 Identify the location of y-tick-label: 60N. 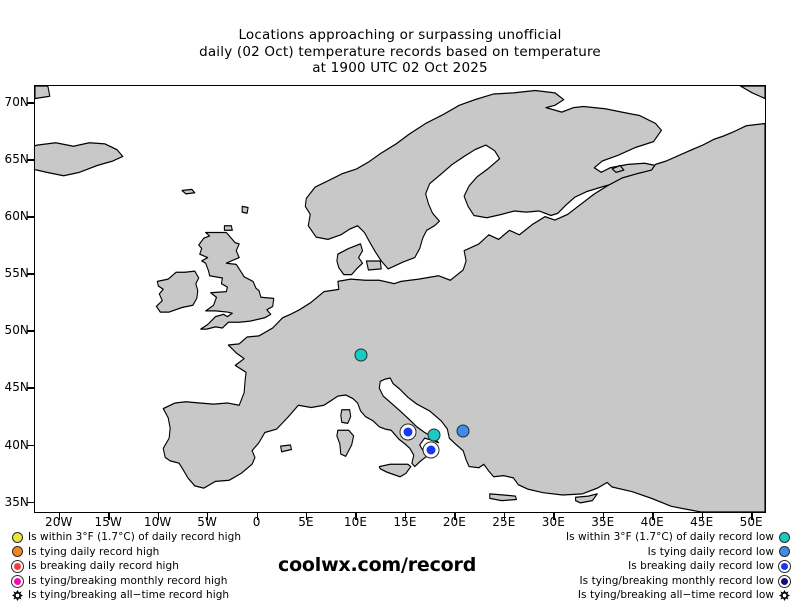
(16, 216).